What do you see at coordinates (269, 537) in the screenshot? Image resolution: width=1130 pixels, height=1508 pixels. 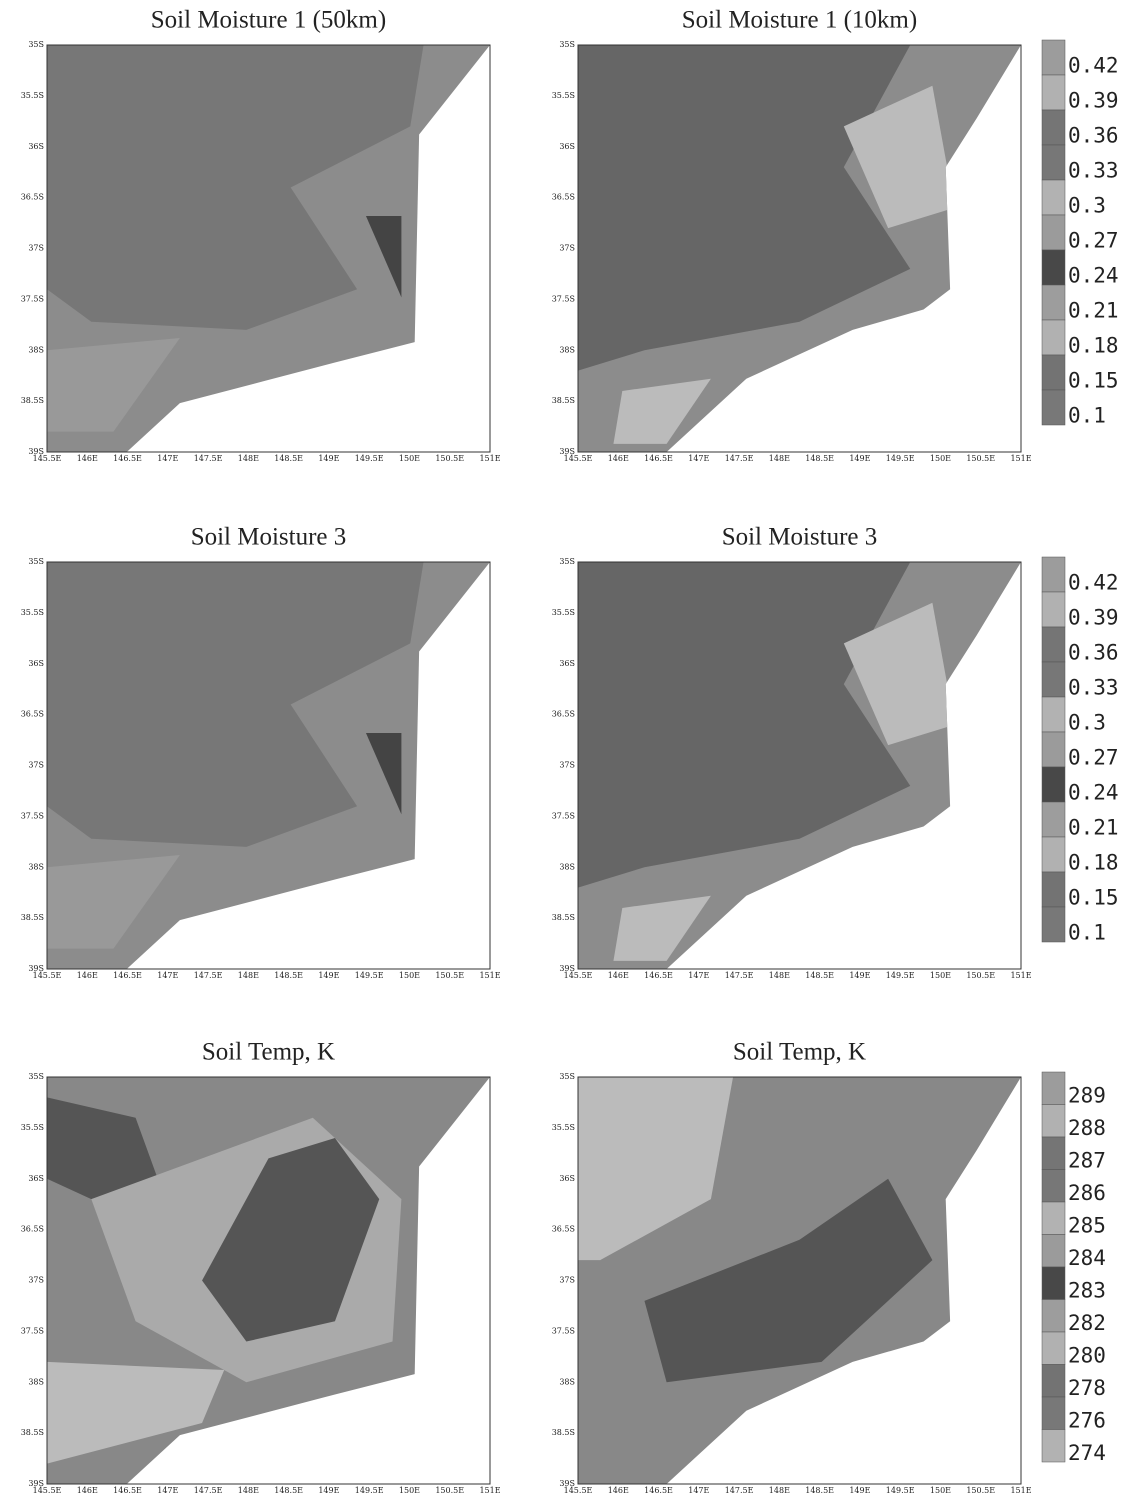 I see `panel-title: Soil Moisture 3` at bounding box center [269, 537].